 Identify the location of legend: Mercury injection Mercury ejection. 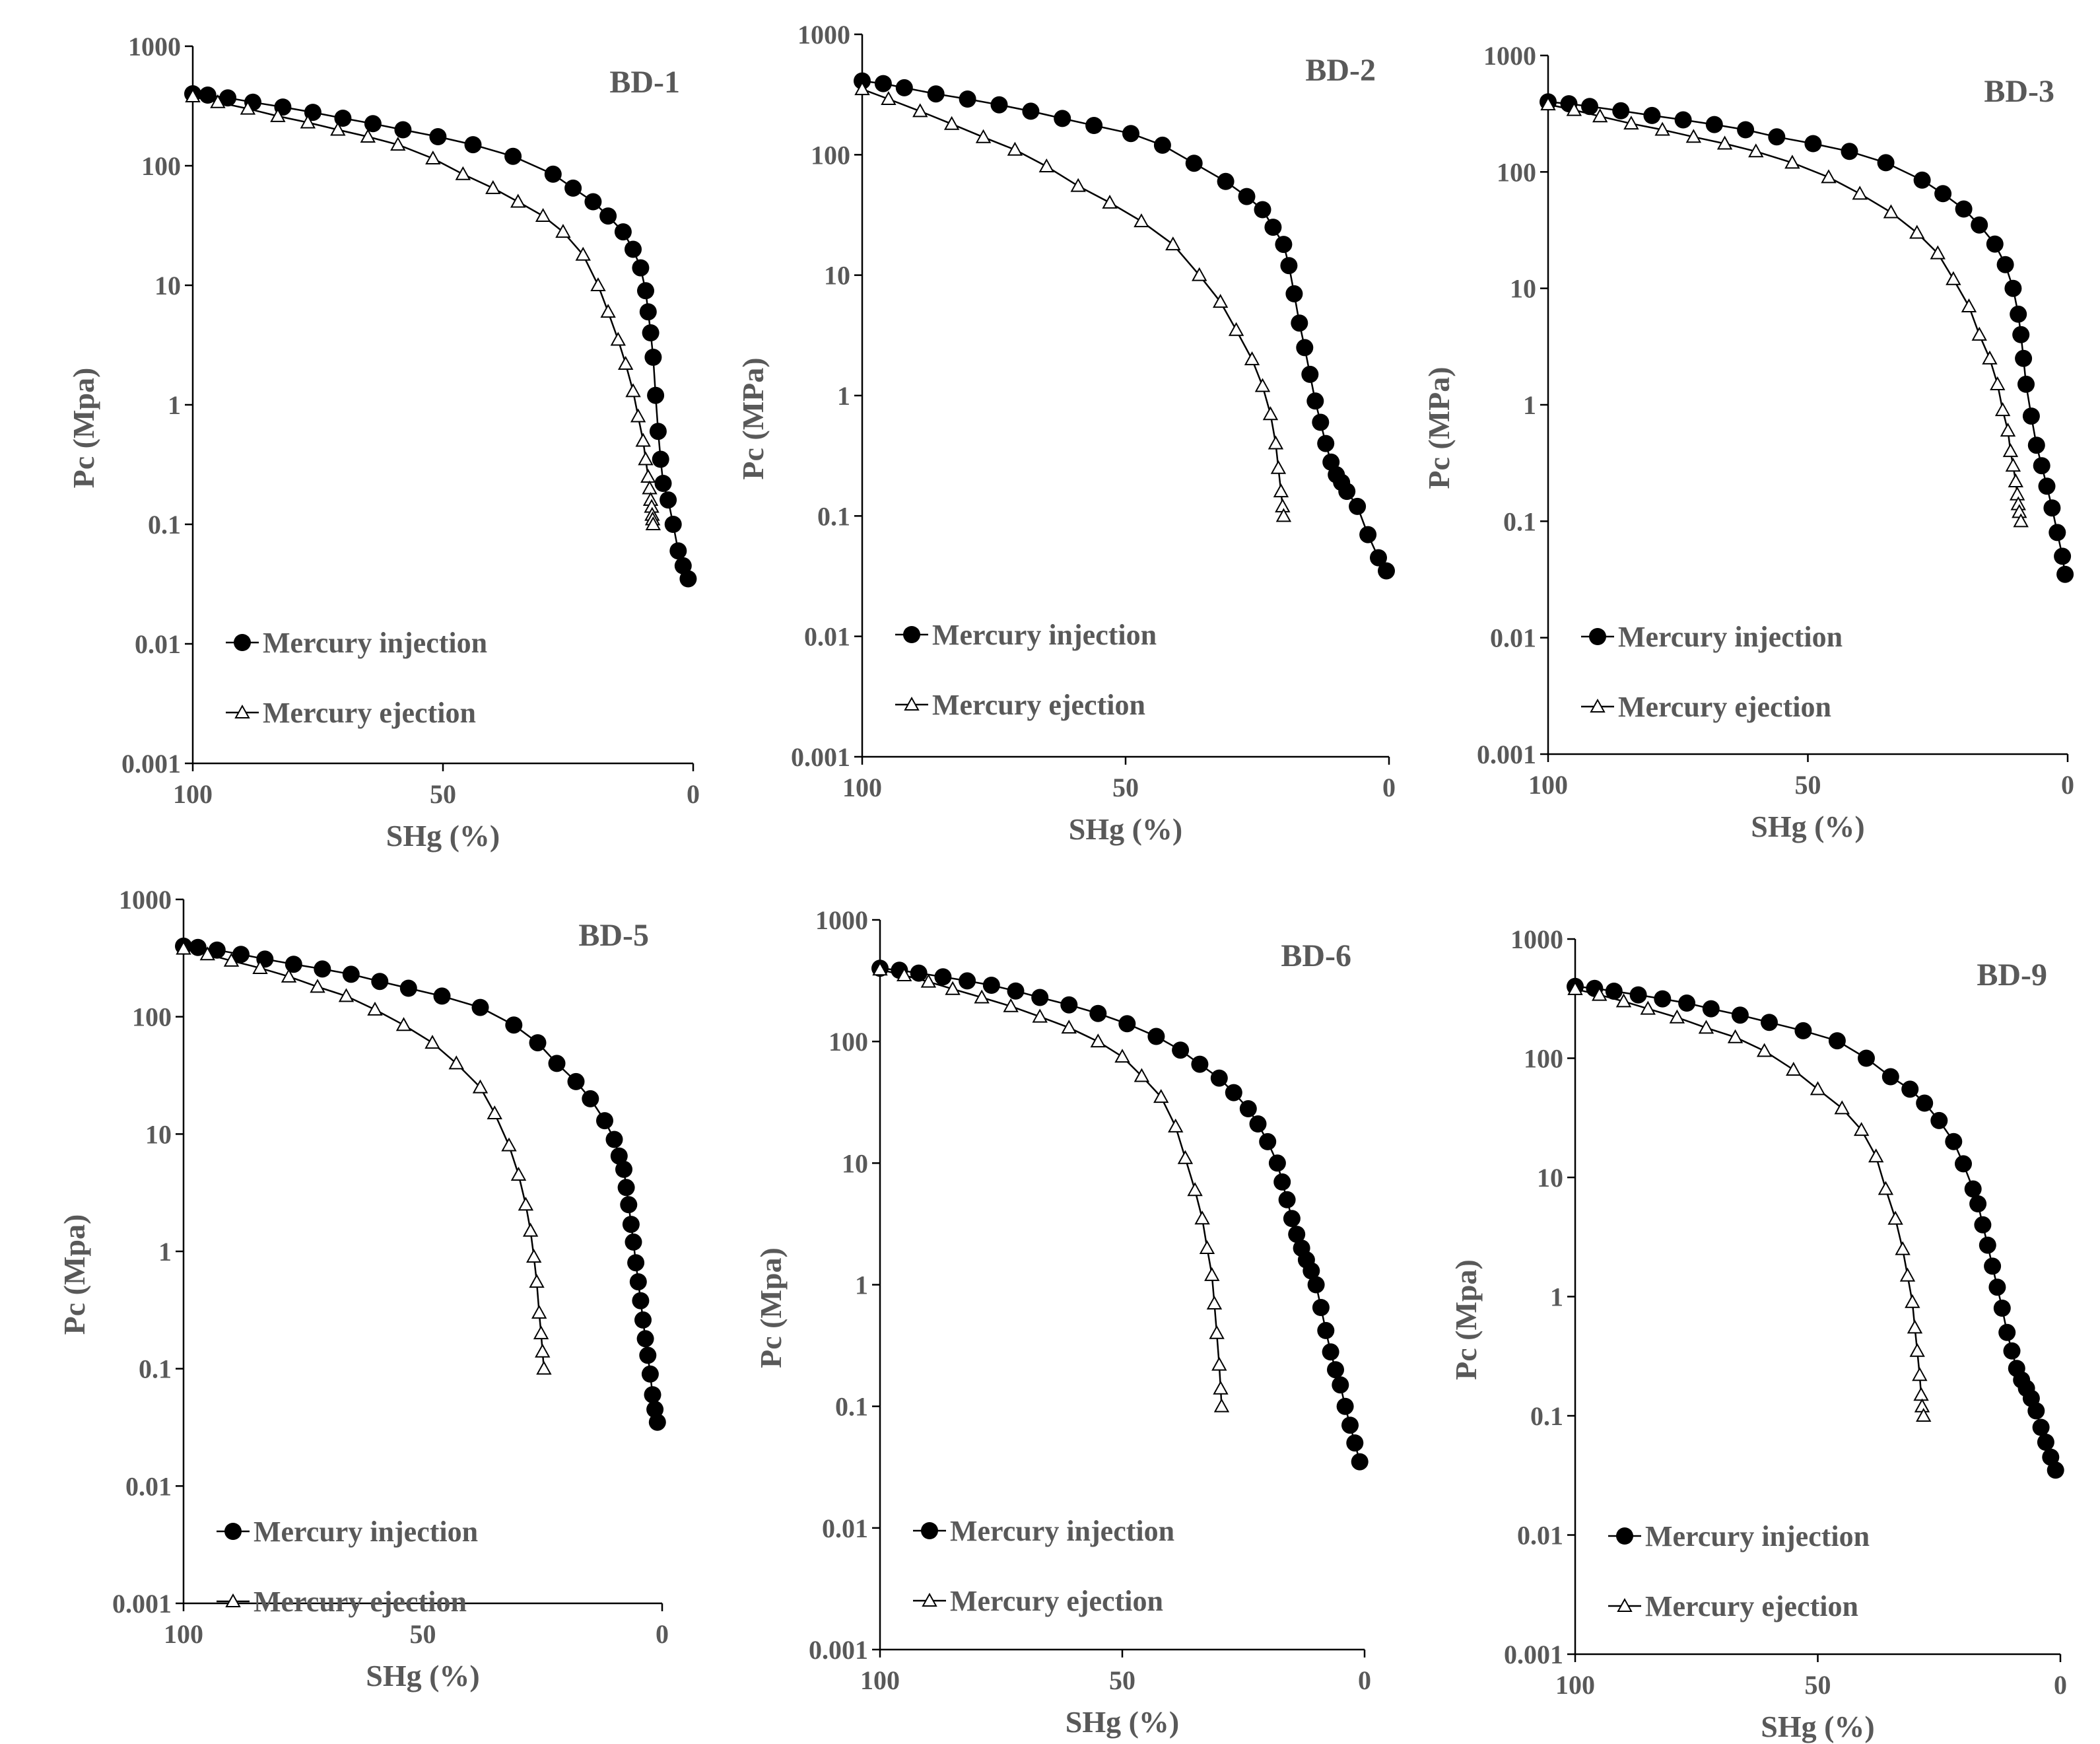
(348, 1567).